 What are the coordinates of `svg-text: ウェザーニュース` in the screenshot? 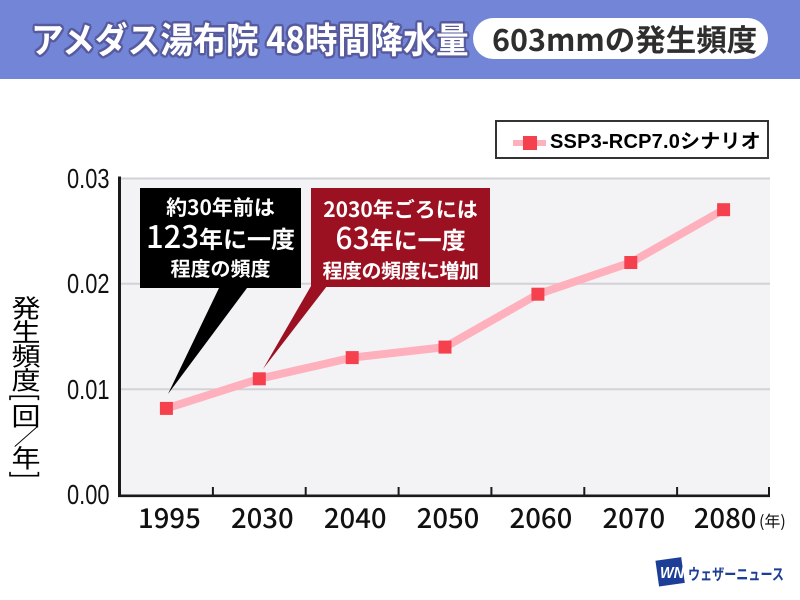 It's located at (736, 573).